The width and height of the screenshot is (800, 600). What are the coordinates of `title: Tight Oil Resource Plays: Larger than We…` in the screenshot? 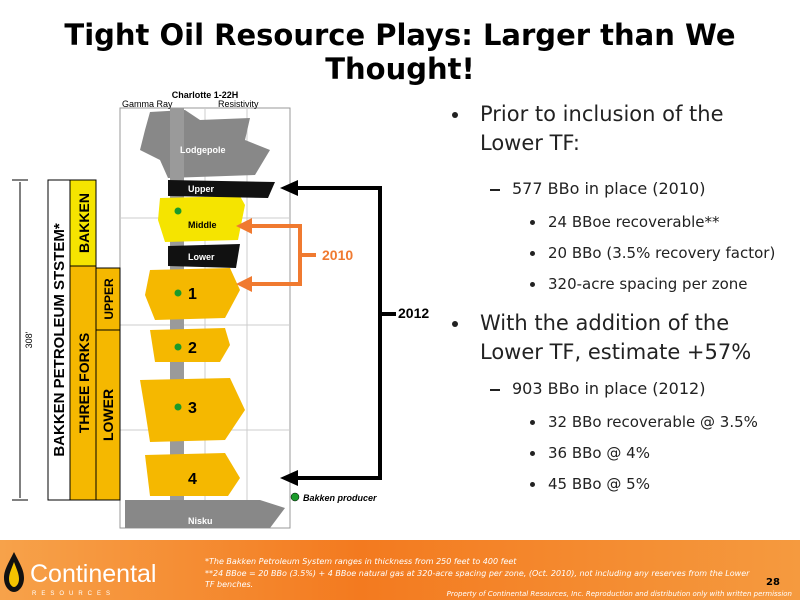 It's located at (400, 52).